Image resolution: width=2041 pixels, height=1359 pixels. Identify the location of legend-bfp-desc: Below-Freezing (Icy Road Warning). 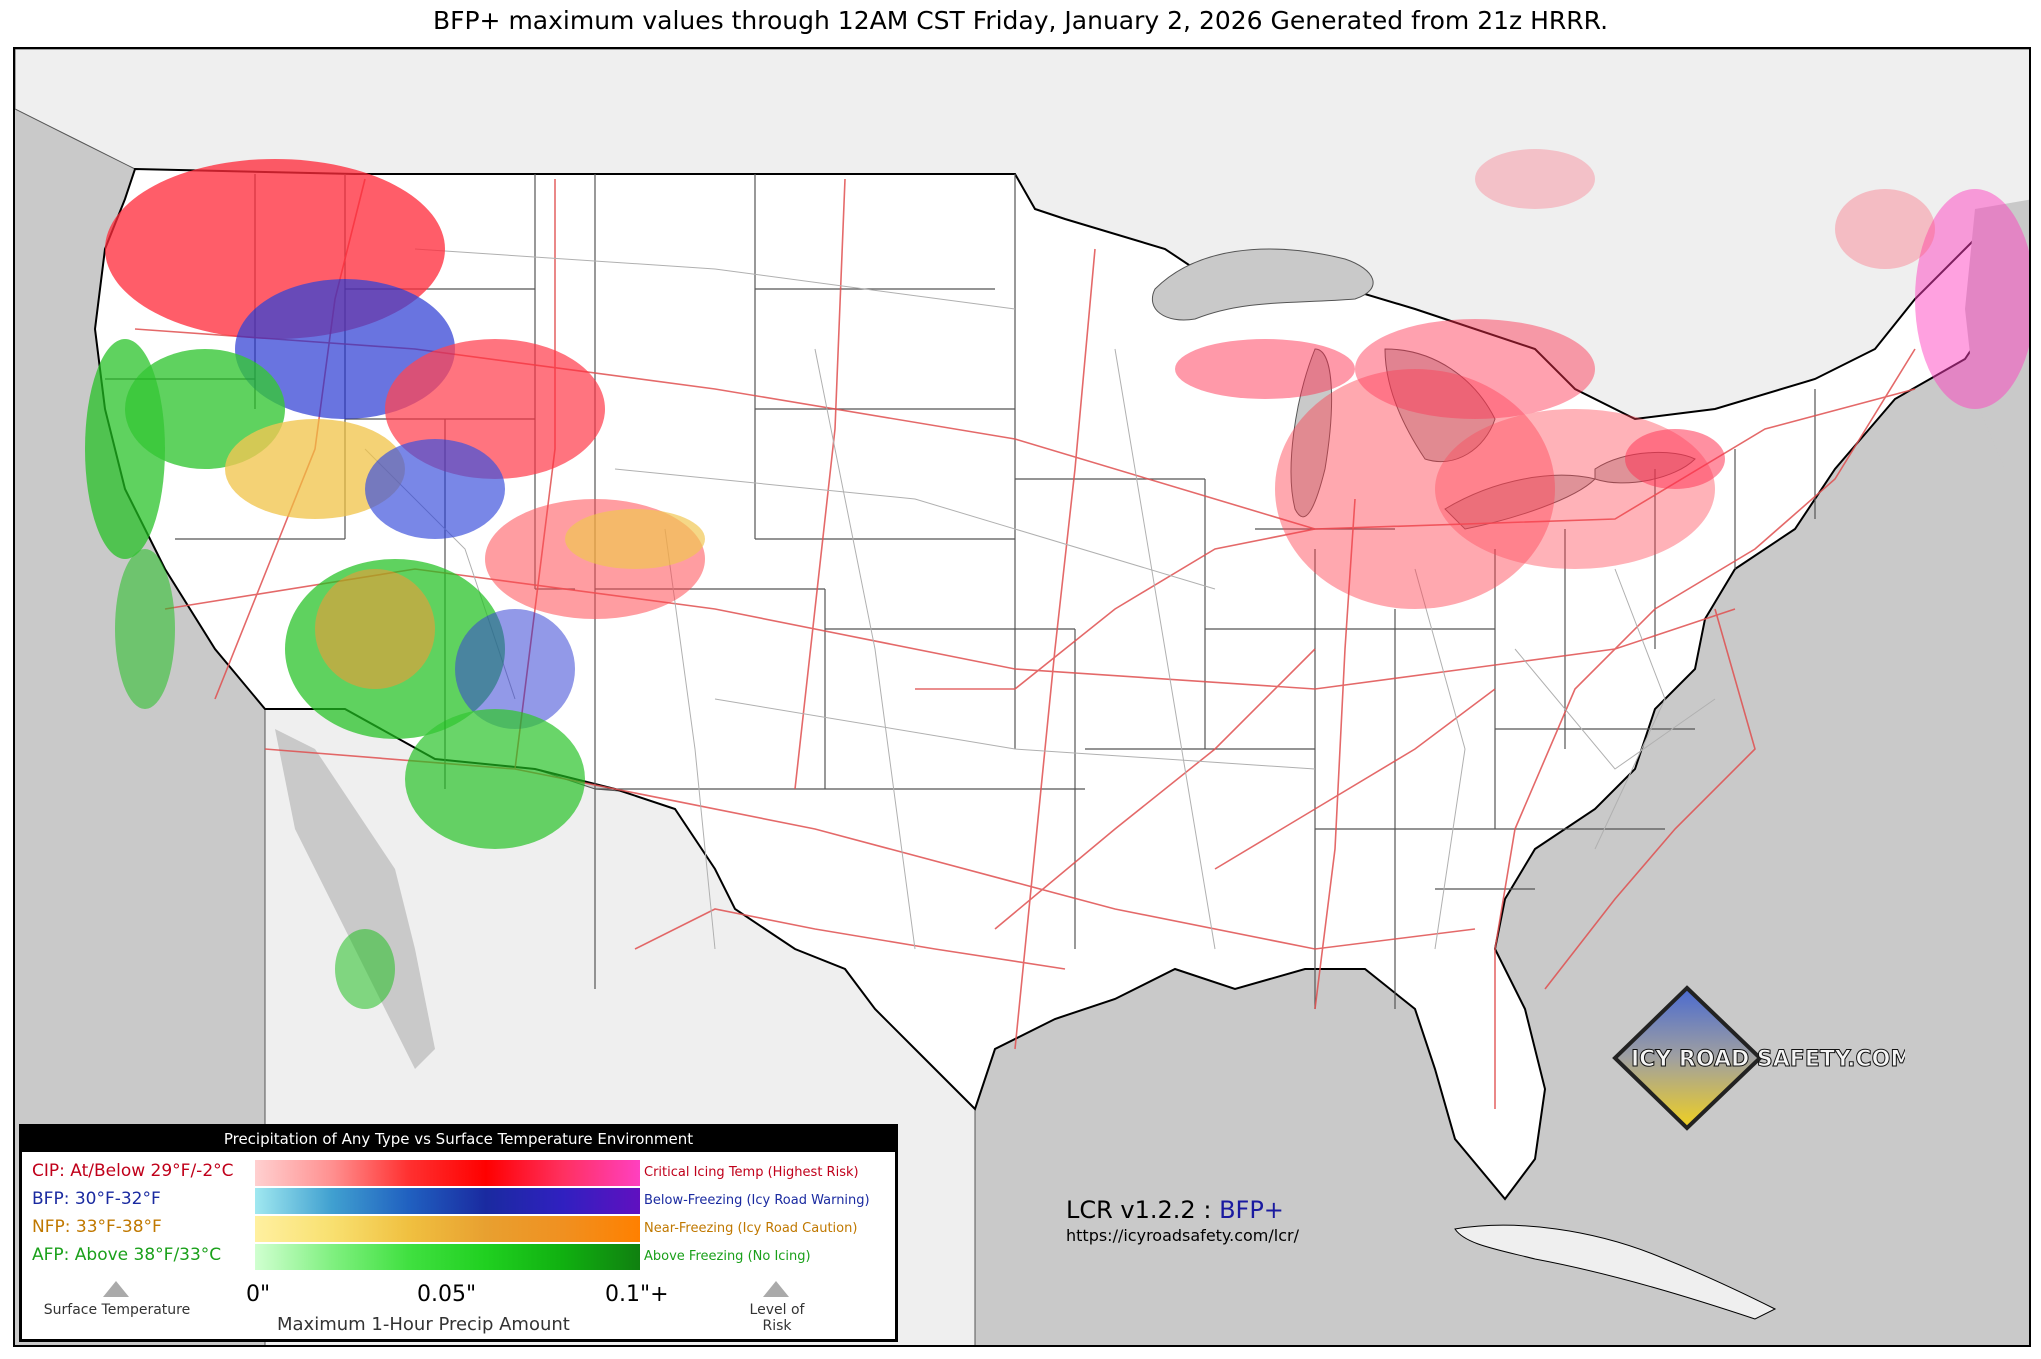
(757, 1200).